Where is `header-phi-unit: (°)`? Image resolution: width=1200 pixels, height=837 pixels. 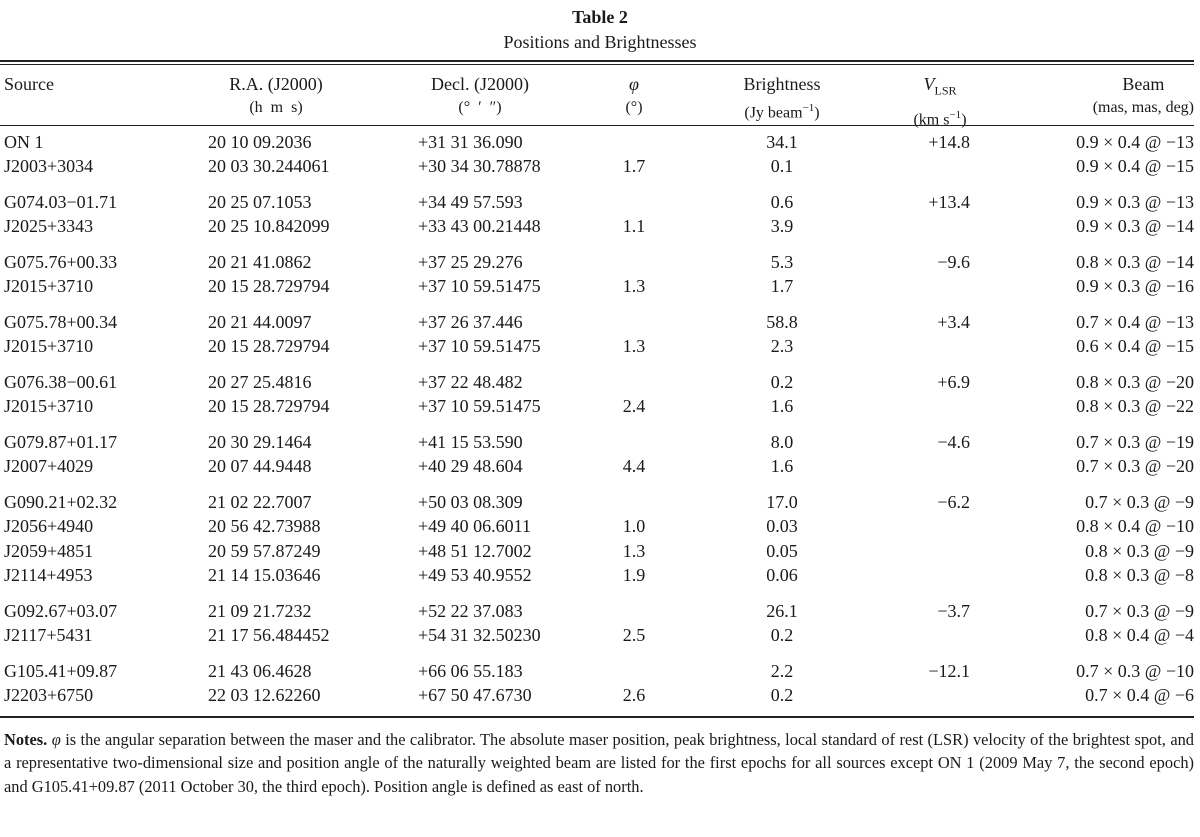
header-phi-unit: (°) is located at coordinates (634, 107).